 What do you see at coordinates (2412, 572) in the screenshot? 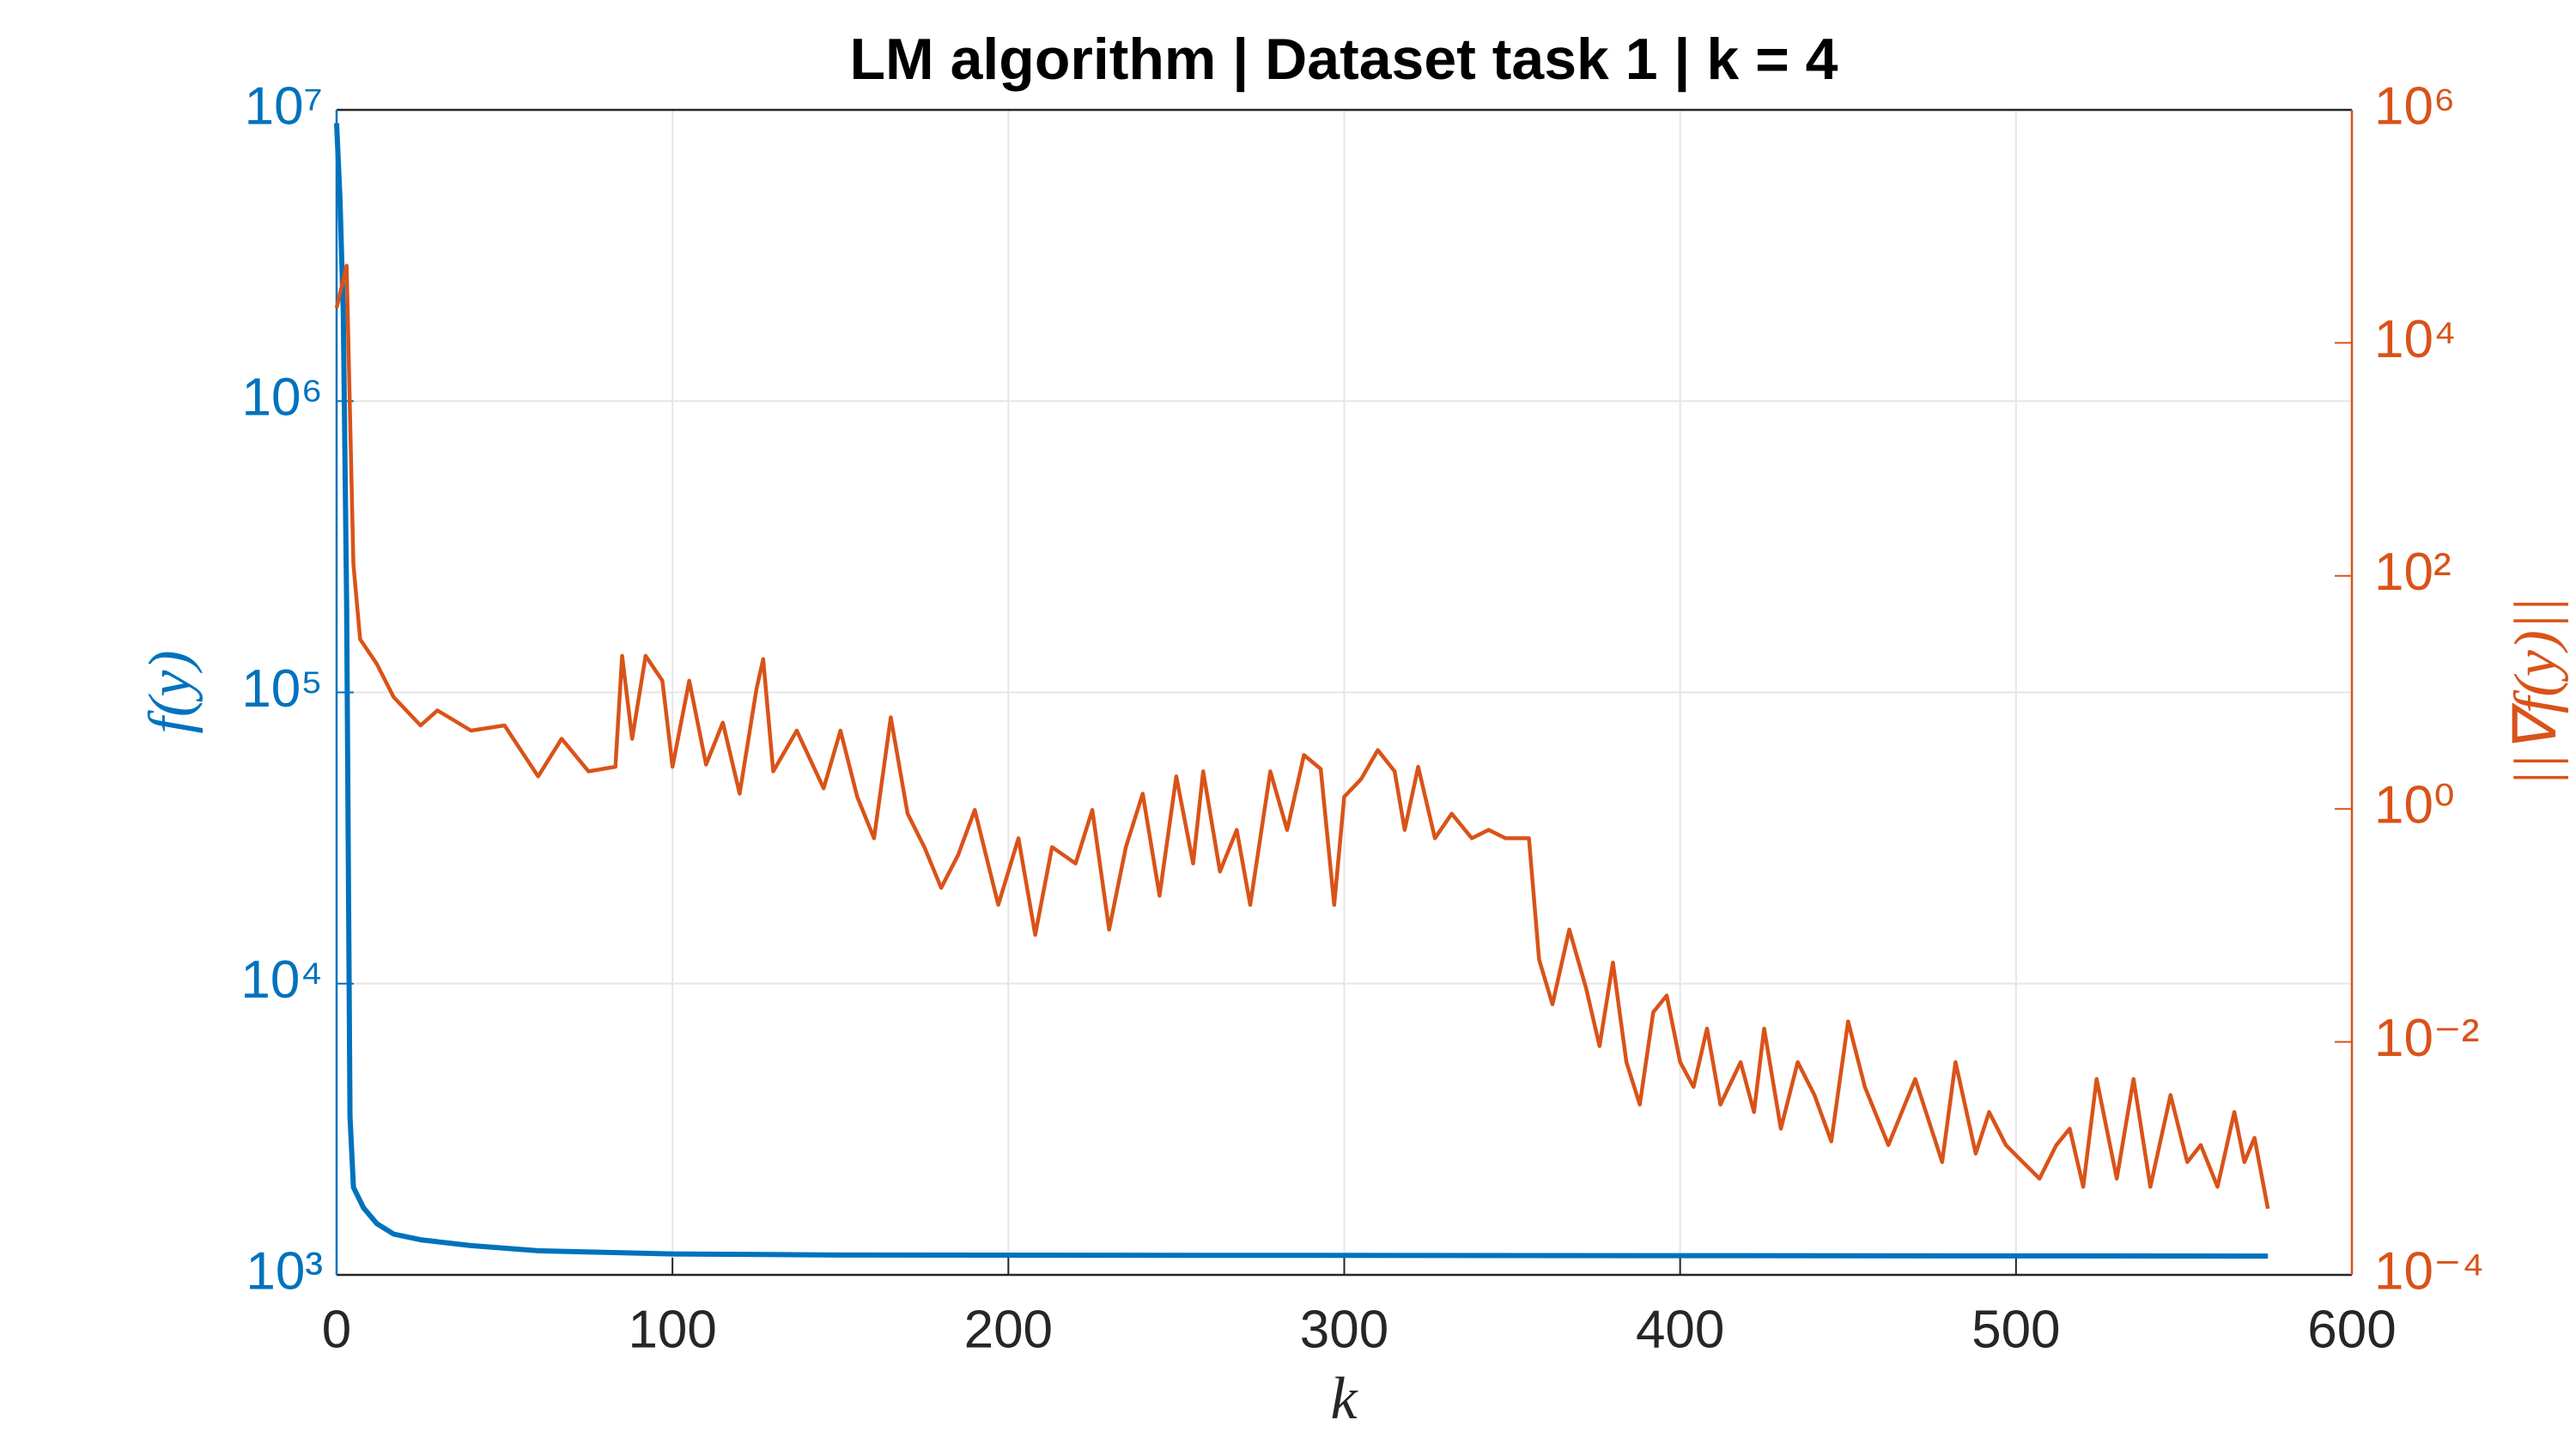
I see `y2-tick-label: 10²` at bounding box center [2412, 572].